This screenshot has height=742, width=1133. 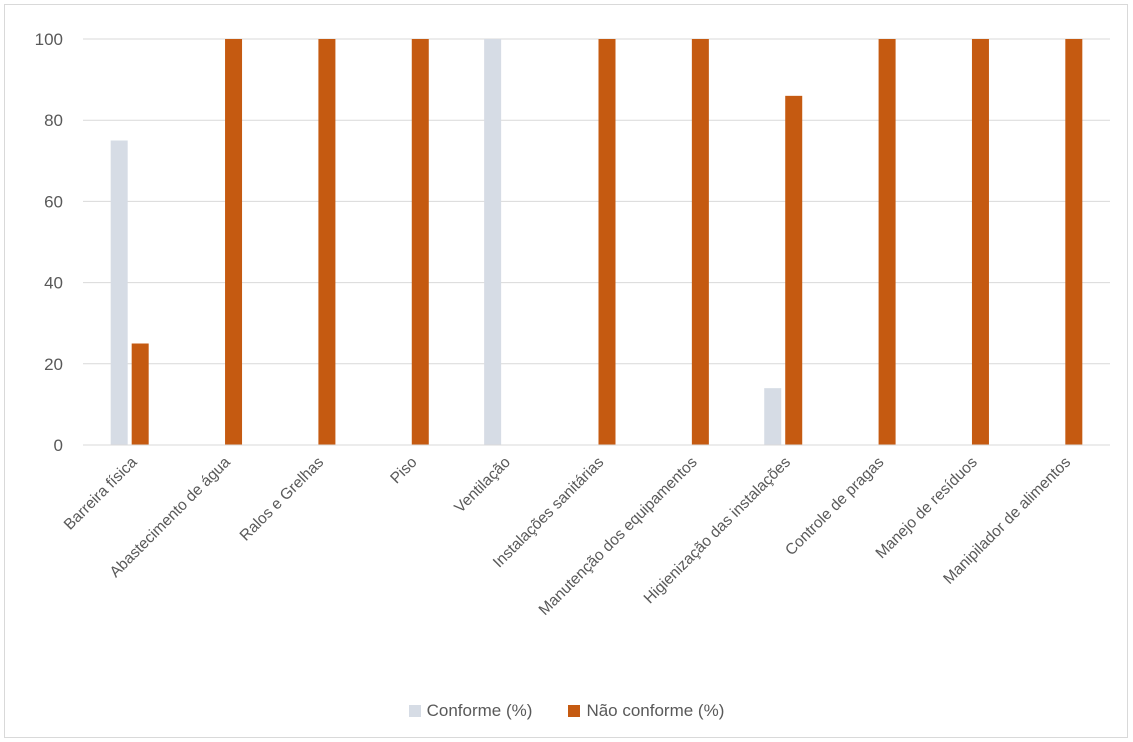 I want to click on x-tick-label: Ventilação, so click(x=482, y=485).